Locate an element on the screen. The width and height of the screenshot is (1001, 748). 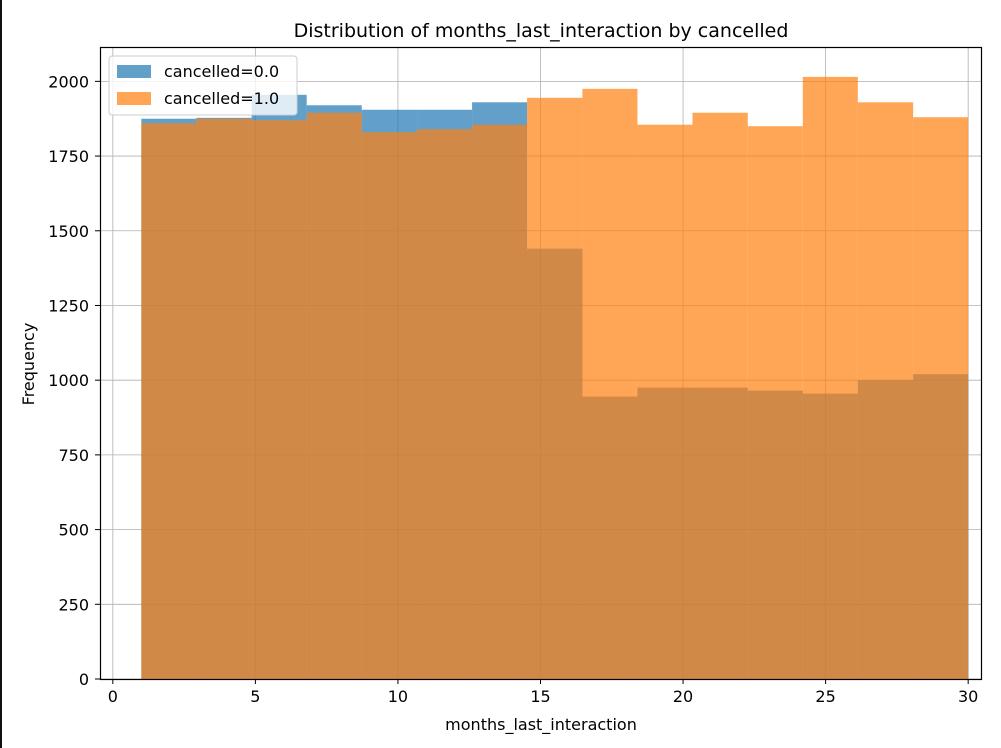
x-tick-label: 0 is located at coordinates (113, 696).